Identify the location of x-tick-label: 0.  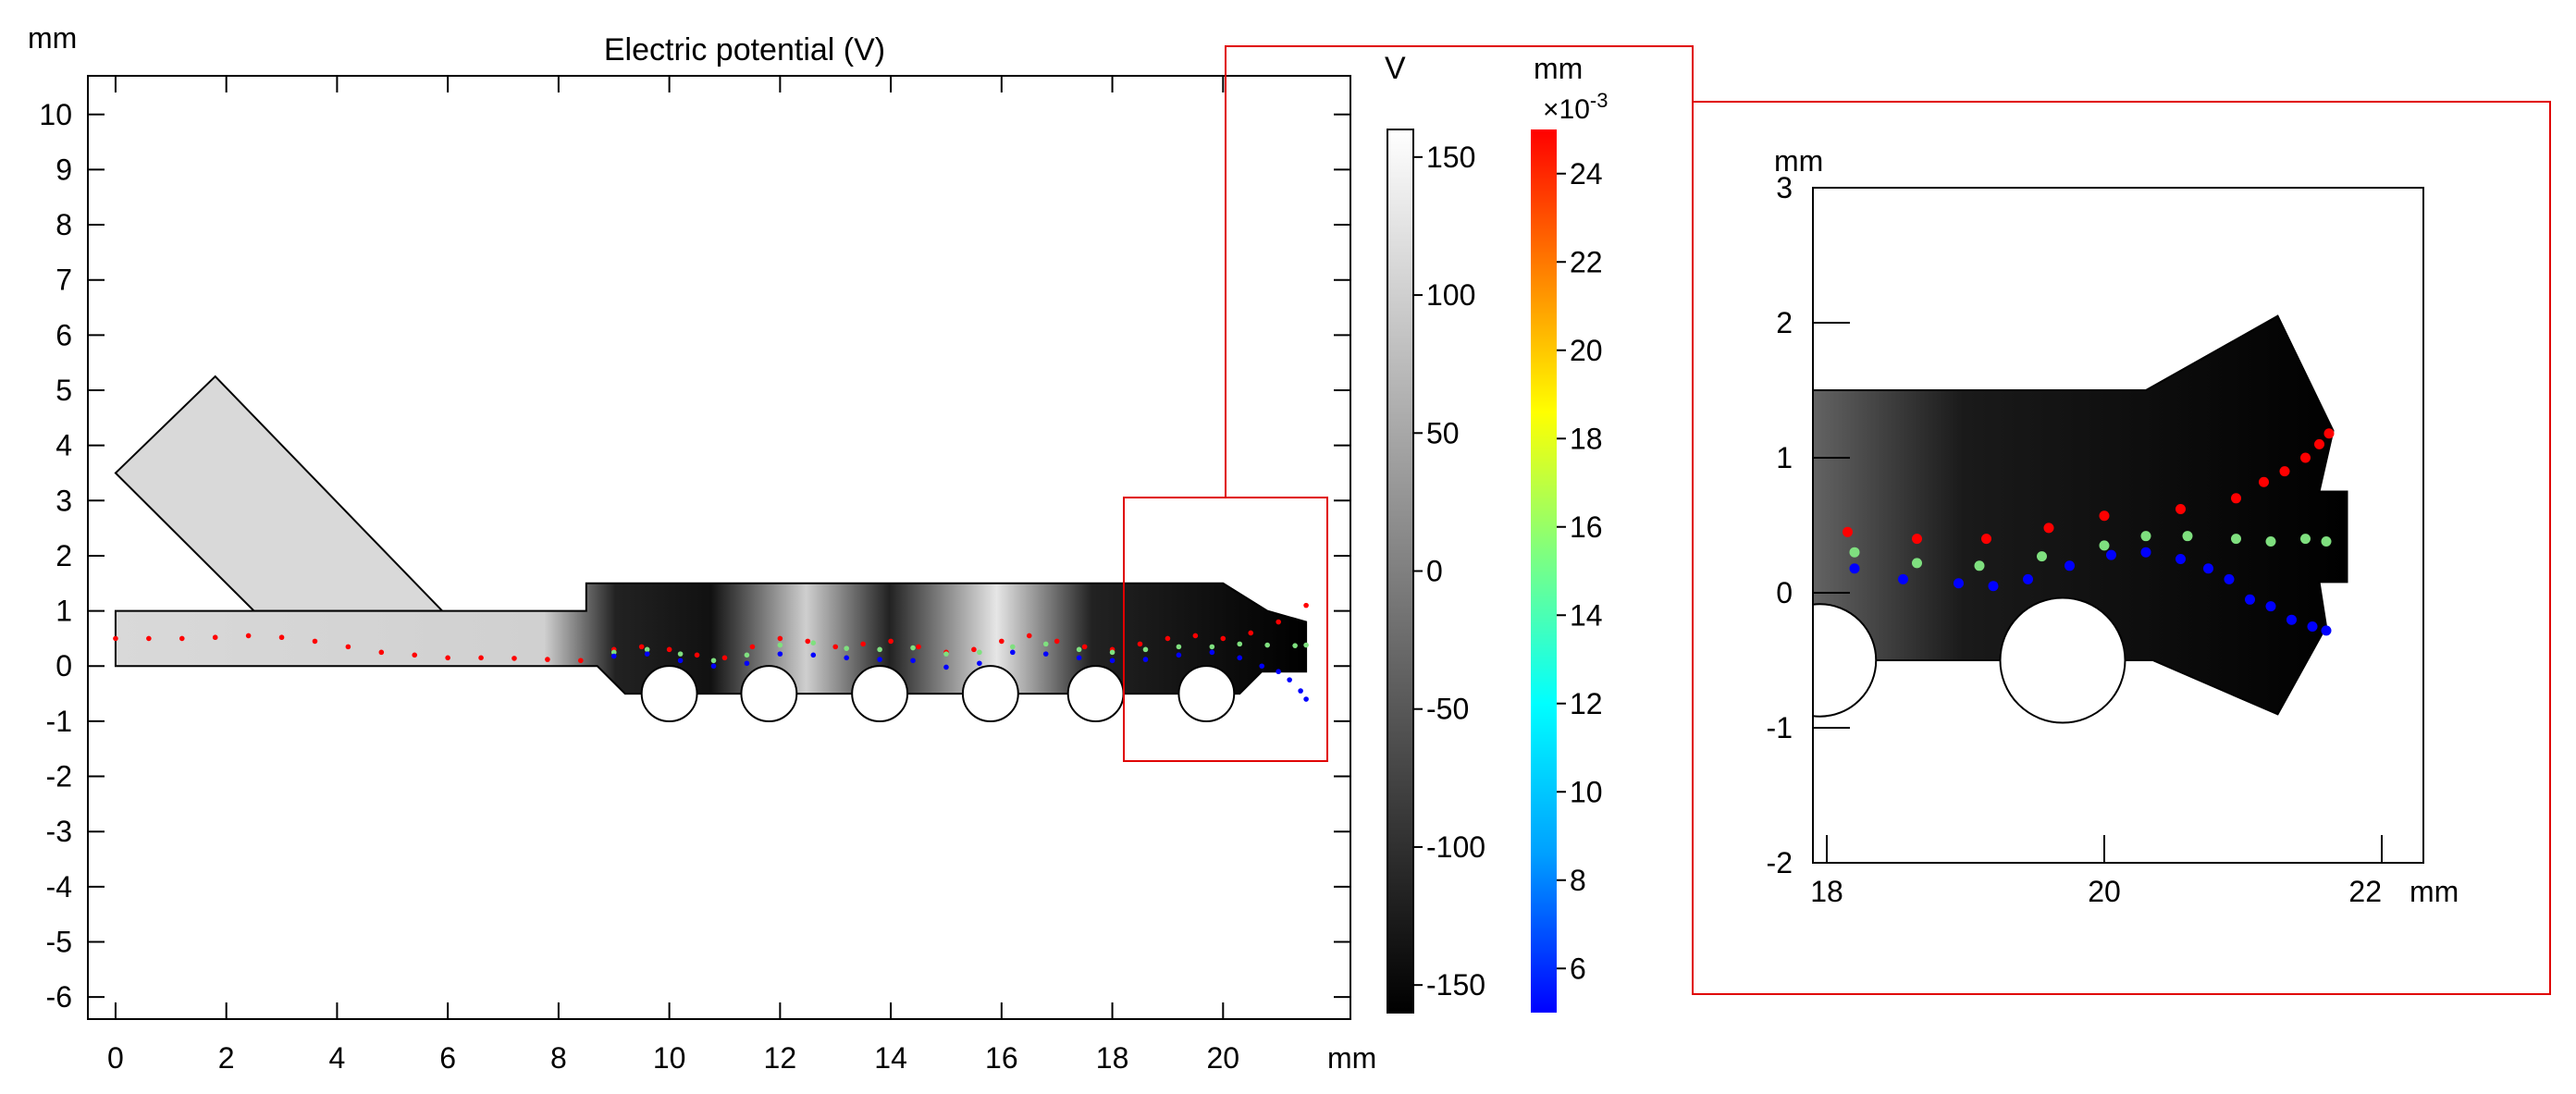
(115, 1058).